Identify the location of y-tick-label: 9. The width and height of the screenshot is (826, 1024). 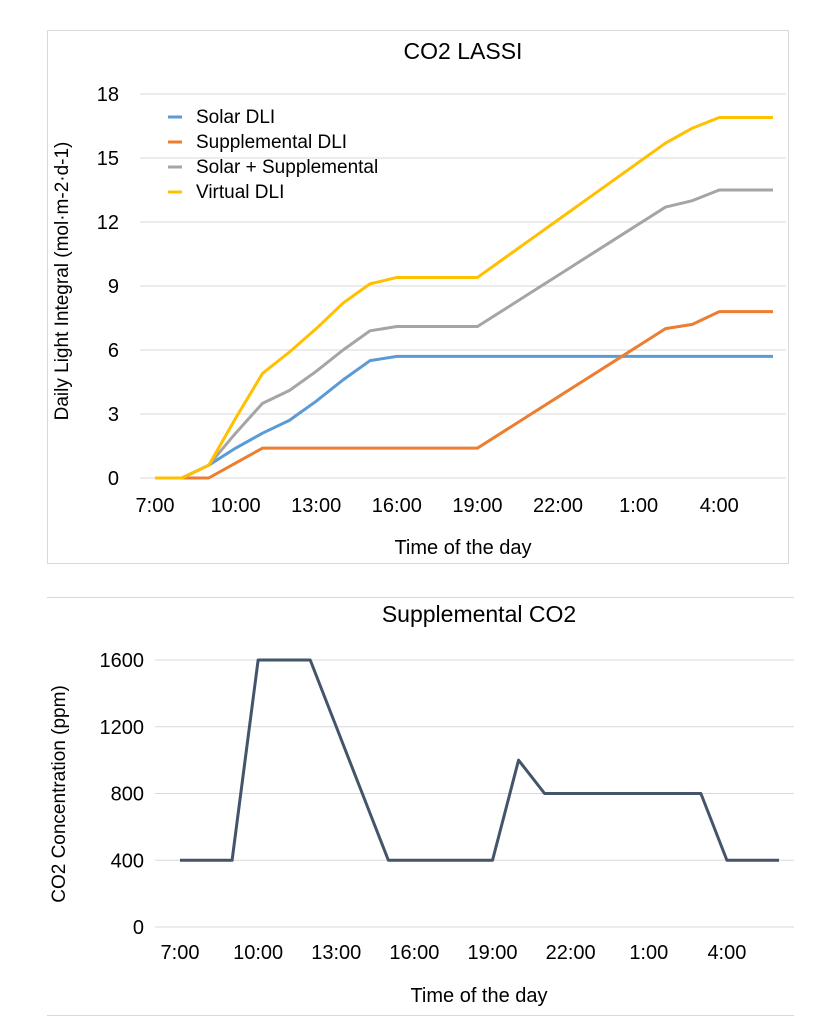
(113, 287).